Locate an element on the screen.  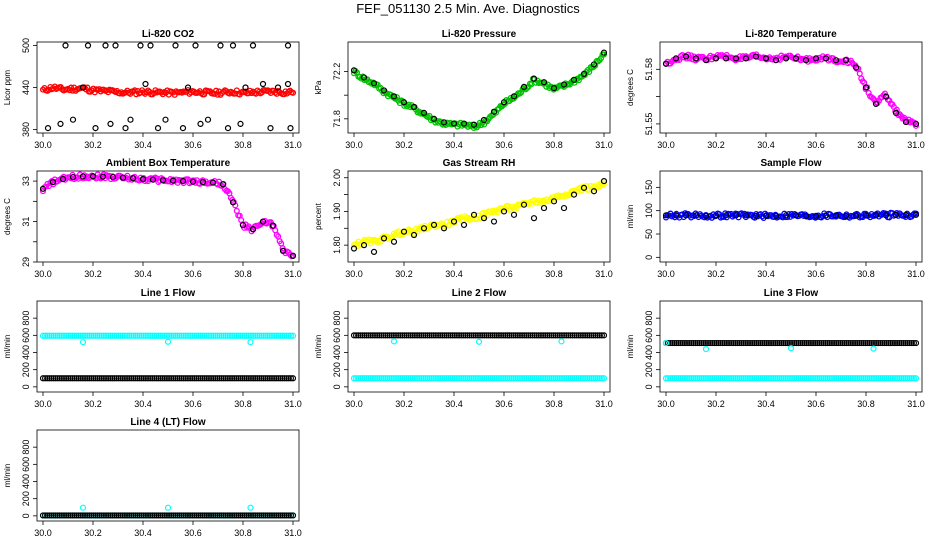
x-tick-label: 30.4 is located at coordinates (766, 145).